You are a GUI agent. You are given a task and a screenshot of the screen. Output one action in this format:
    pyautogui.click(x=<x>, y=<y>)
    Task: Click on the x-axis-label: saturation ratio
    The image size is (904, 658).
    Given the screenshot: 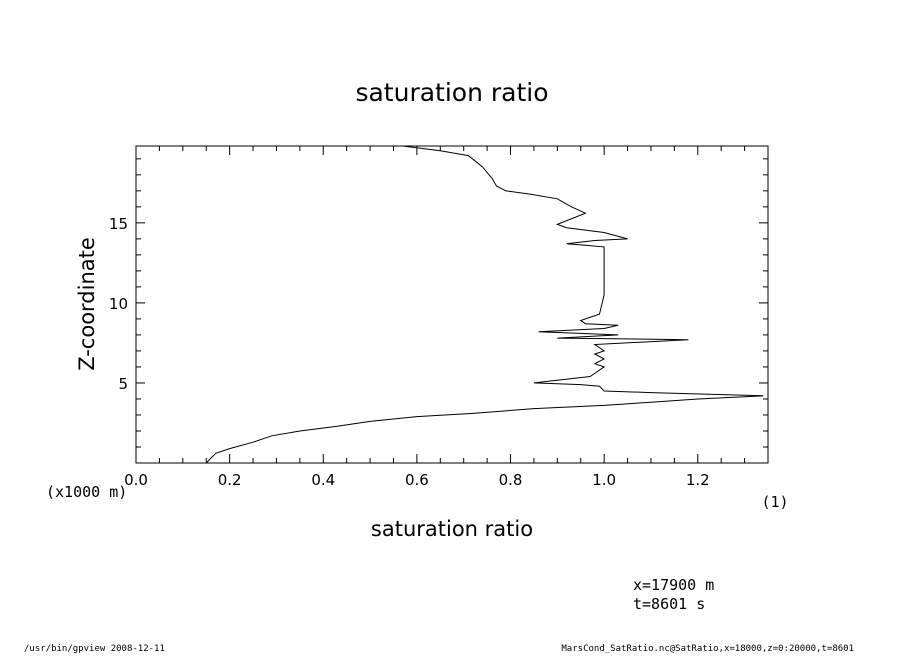 What is the action you would take?
    pyautogui.click(x=452, y=529)
    